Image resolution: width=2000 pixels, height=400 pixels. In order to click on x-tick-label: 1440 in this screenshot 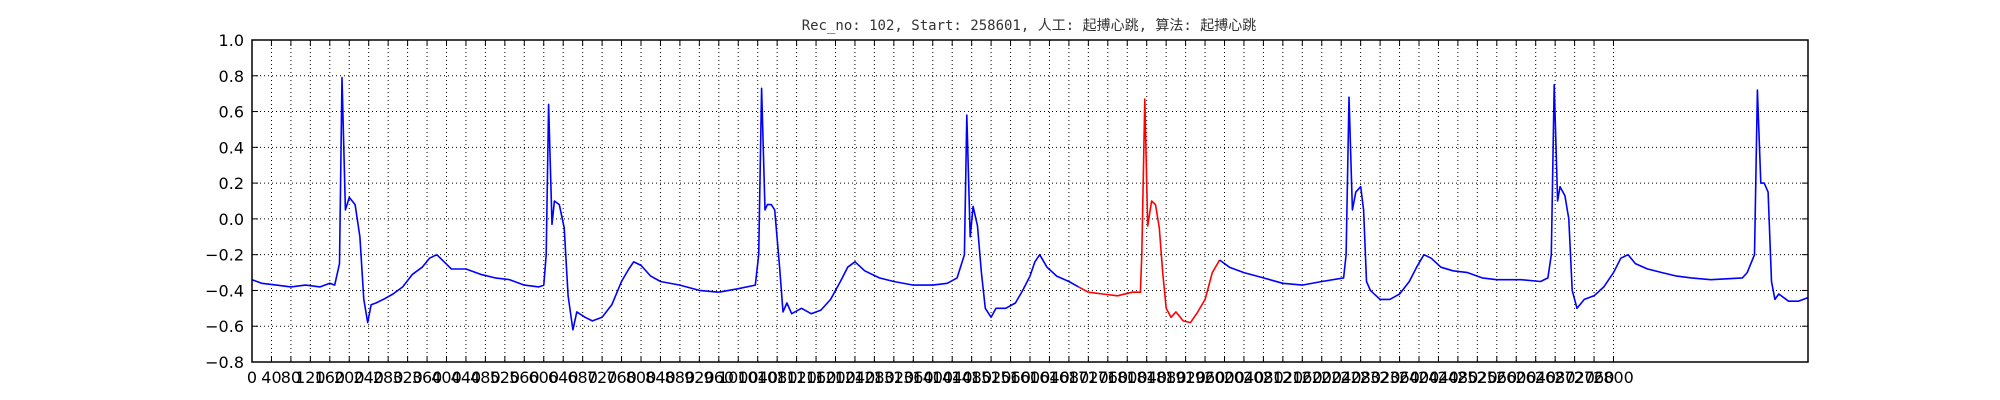, I will do `click(952, 377)`.